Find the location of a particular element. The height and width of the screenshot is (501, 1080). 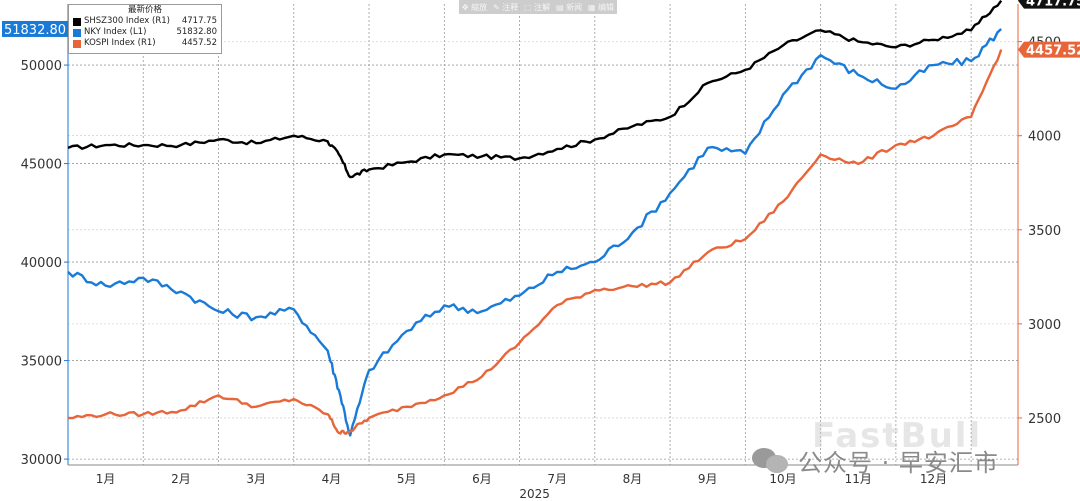

legend-entry-shsz300: SHSZ300 Index (R1) 4717.75 is located at coordinates (145, 21).